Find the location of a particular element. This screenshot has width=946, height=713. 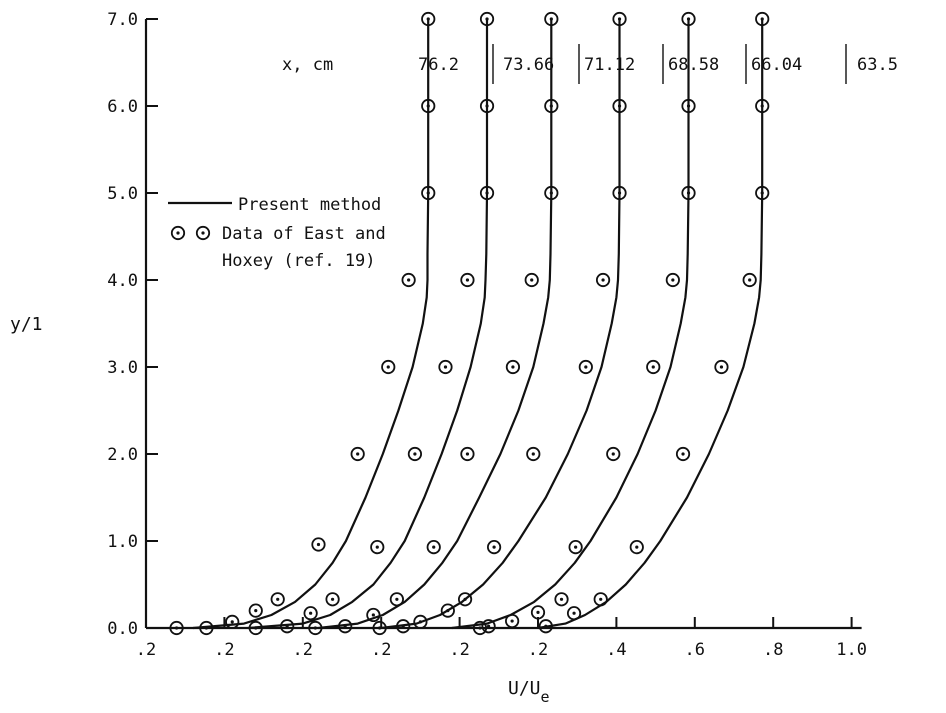

station-label-1: 73.66 is located at coordinates (528, 65).